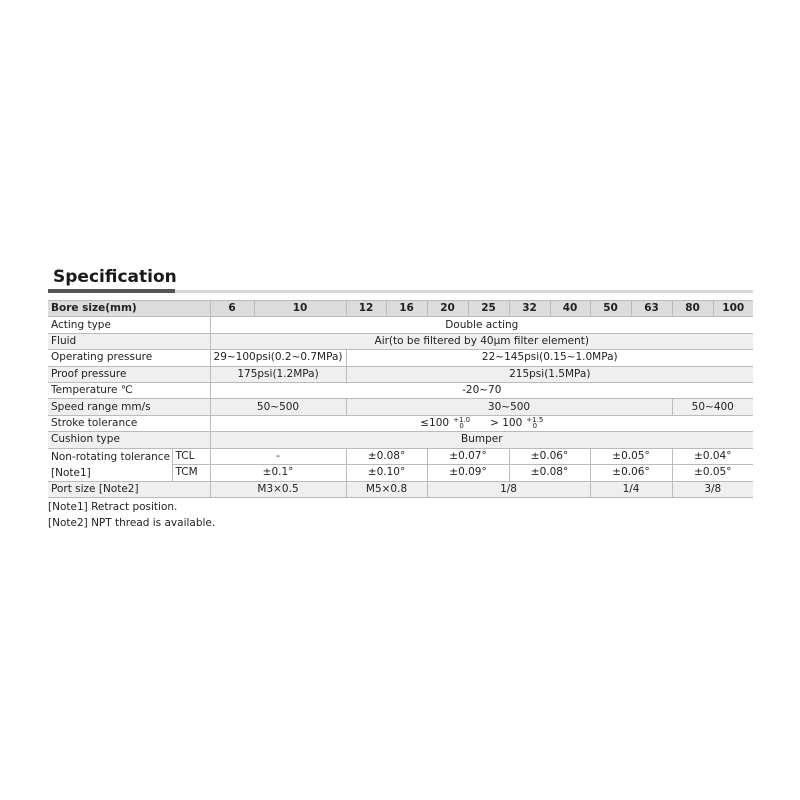 The height and width of the screenshot is (800, 800). What do you see at coordinates (191, 473) in the screenshot?
I see `tcm-label: TCM` at bounding box center [191, 473].